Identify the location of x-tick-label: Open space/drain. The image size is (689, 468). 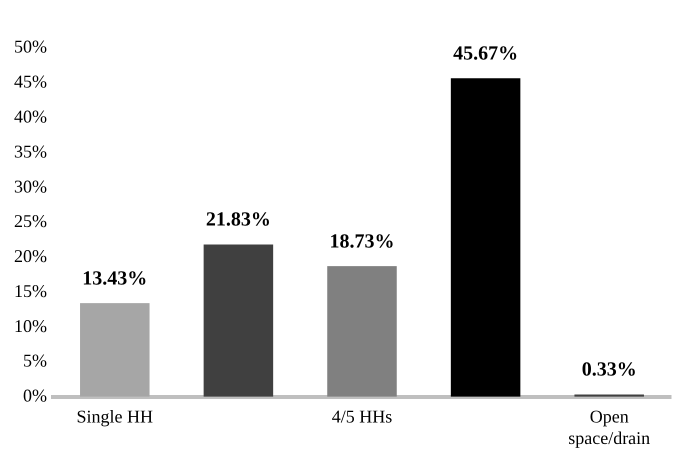
(609, 427).